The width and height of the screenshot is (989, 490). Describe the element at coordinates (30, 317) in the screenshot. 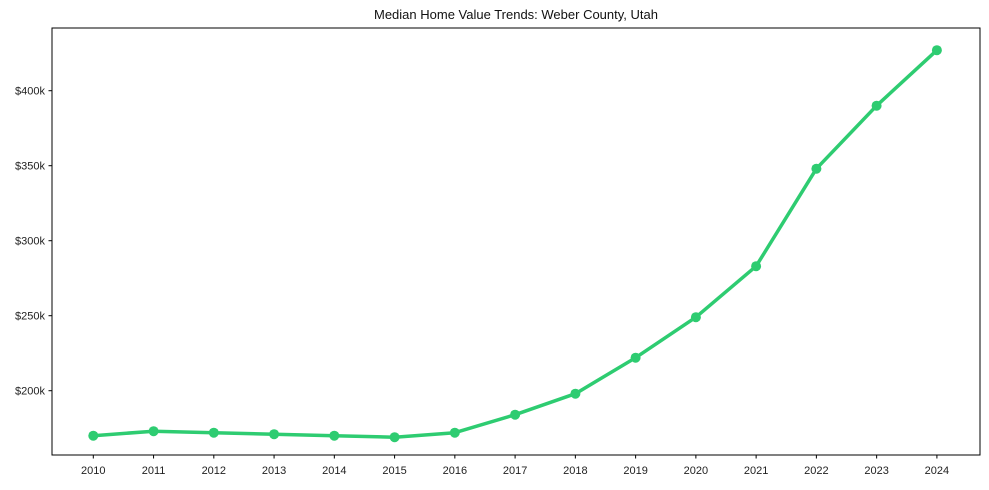

I see `y-tick-label: $250k` at that location.